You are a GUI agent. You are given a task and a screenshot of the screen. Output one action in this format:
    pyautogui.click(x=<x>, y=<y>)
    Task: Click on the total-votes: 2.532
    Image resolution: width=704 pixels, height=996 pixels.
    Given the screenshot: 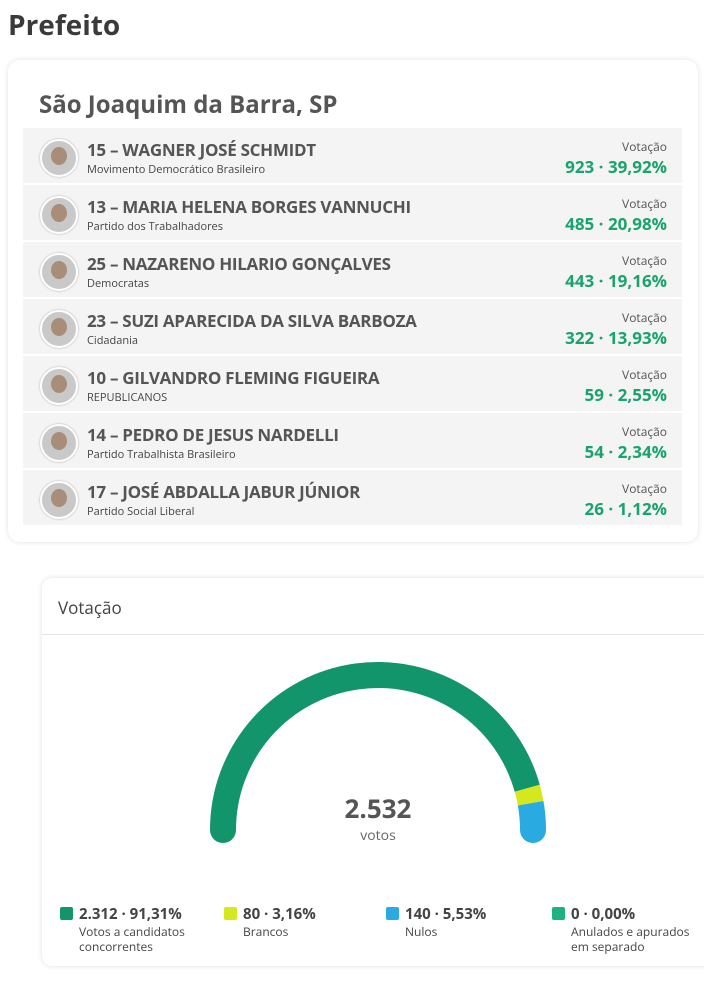 What is the action you would take?
    pyautogui.click(x=378, y=808)
    